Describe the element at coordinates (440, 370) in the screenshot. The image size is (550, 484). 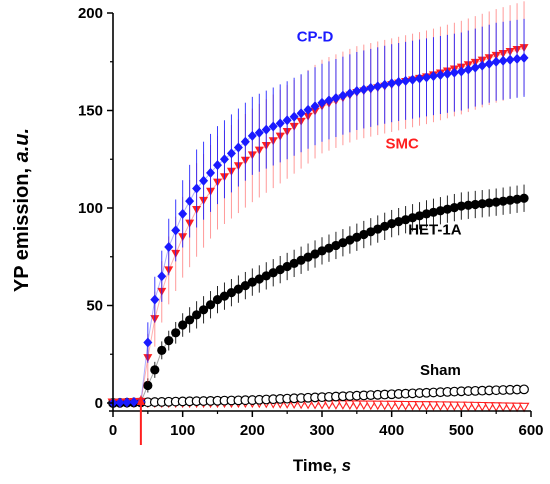
I see `series-label: Sham` at that location.